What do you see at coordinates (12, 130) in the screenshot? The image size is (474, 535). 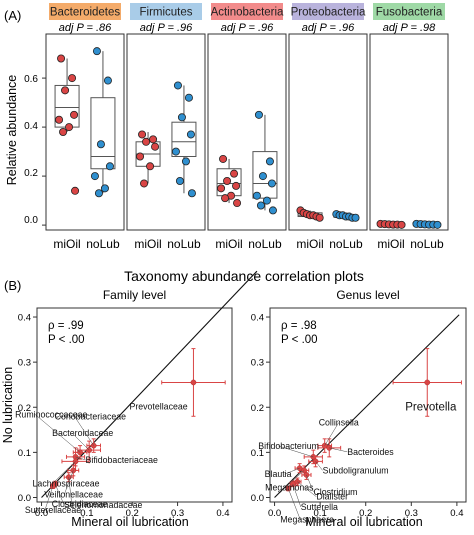 I see `panel-a-ylabel: Relative abundance` at bounding box center [12, 130].